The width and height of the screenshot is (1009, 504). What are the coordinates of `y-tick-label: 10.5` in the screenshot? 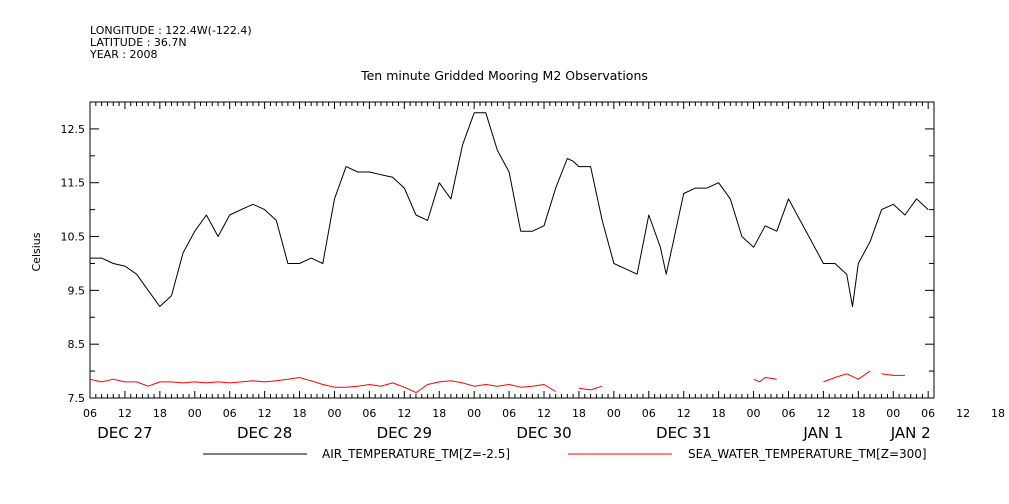 It's located at (73, 237).